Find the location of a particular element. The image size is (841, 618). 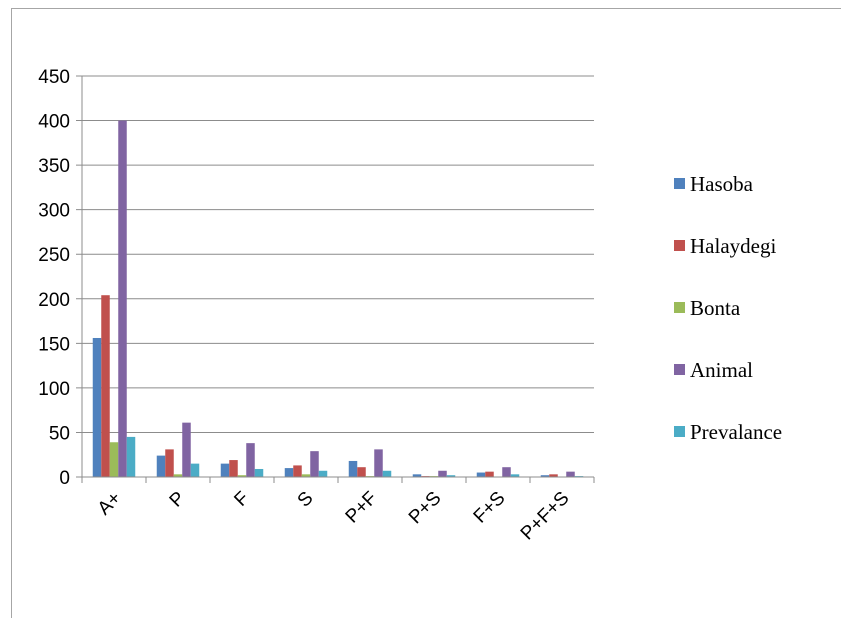

x-tick-label: A+ is located at coordinates (110, 504).